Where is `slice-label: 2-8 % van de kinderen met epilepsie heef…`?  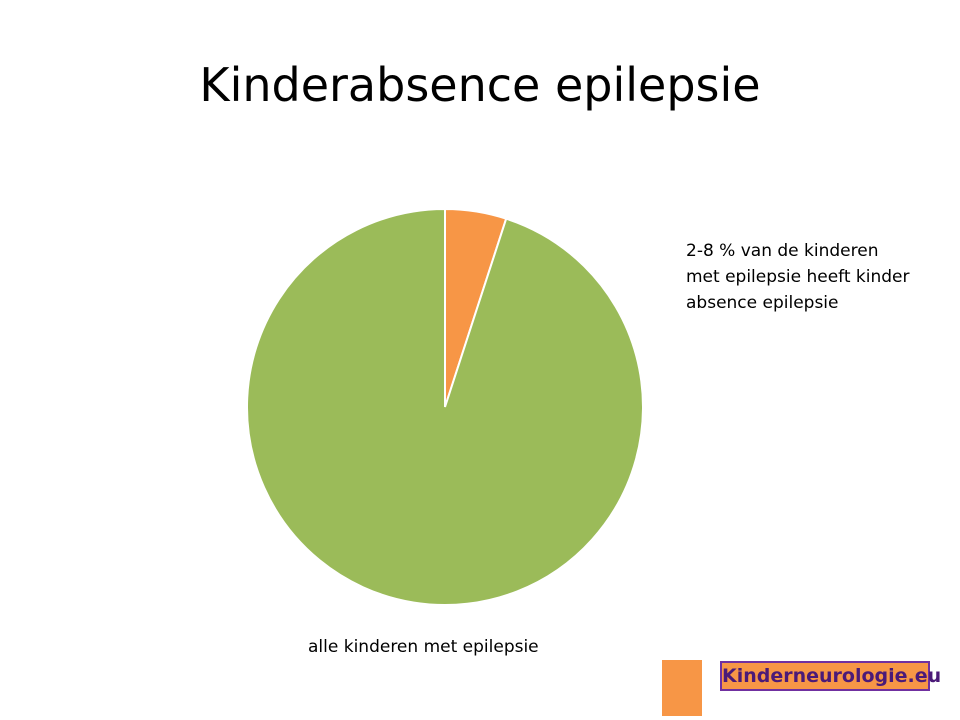
slice-label: 2-8 % van de kinderen met epilepsie heef… is located at coordinates (798, 277).